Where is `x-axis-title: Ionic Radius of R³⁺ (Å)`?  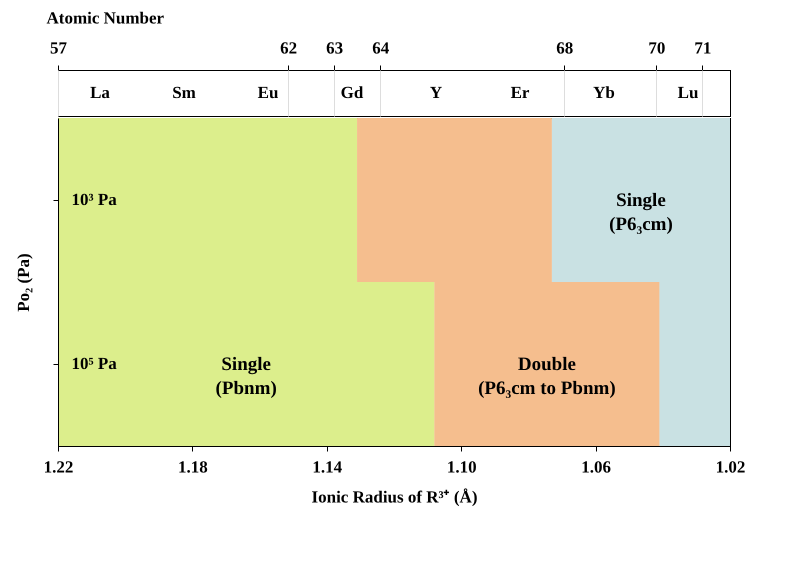
x-axis-title: Ionic Radius of R³⁺ (Å) is located at coordinates (395, 497).